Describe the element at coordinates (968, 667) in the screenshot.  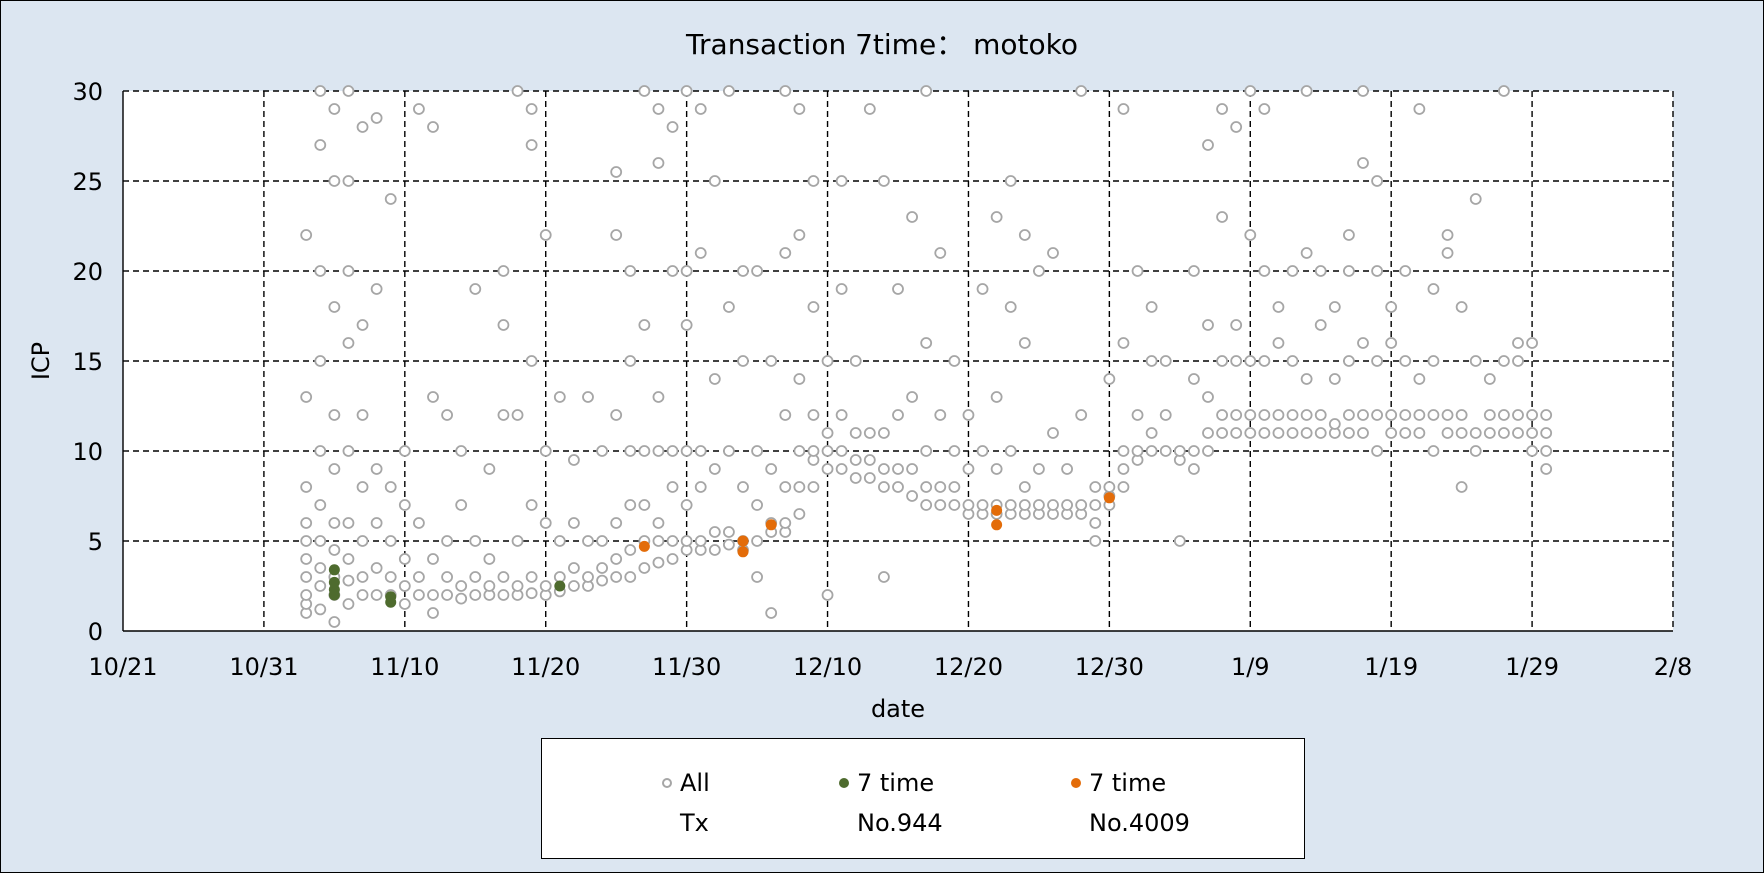
I see `x-tick-label: 12/20` at that location.